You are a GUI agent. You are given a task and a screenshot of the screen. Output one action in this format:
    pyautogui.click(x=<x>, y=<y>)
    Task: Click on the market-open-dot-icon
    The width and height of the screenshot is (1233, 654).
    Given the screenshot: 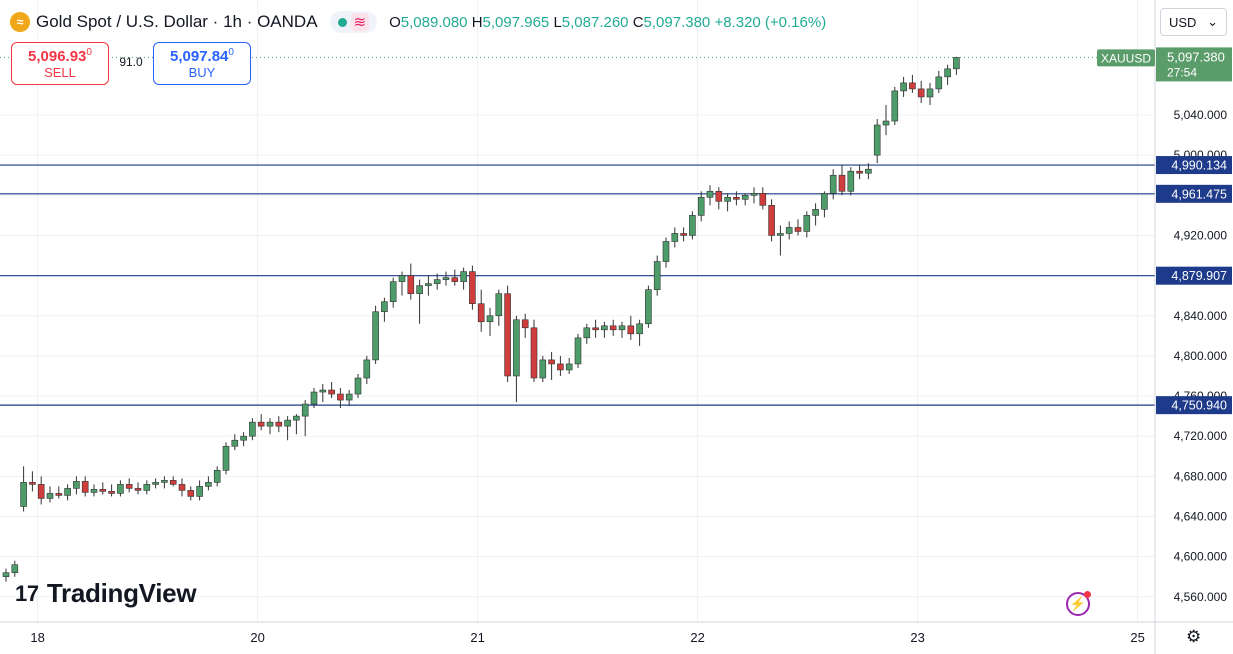 What is the action you would take?
    pyautogui.click(x=342, y=22)
    